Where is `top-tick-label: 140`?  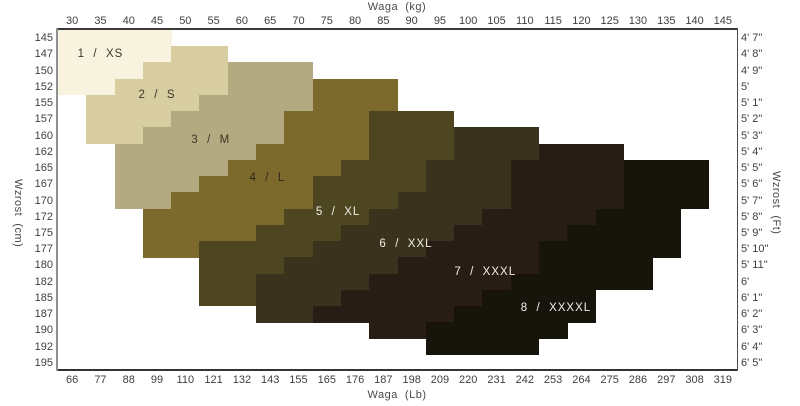
top-tick-label: 140 is located at coordinates (694, 21).